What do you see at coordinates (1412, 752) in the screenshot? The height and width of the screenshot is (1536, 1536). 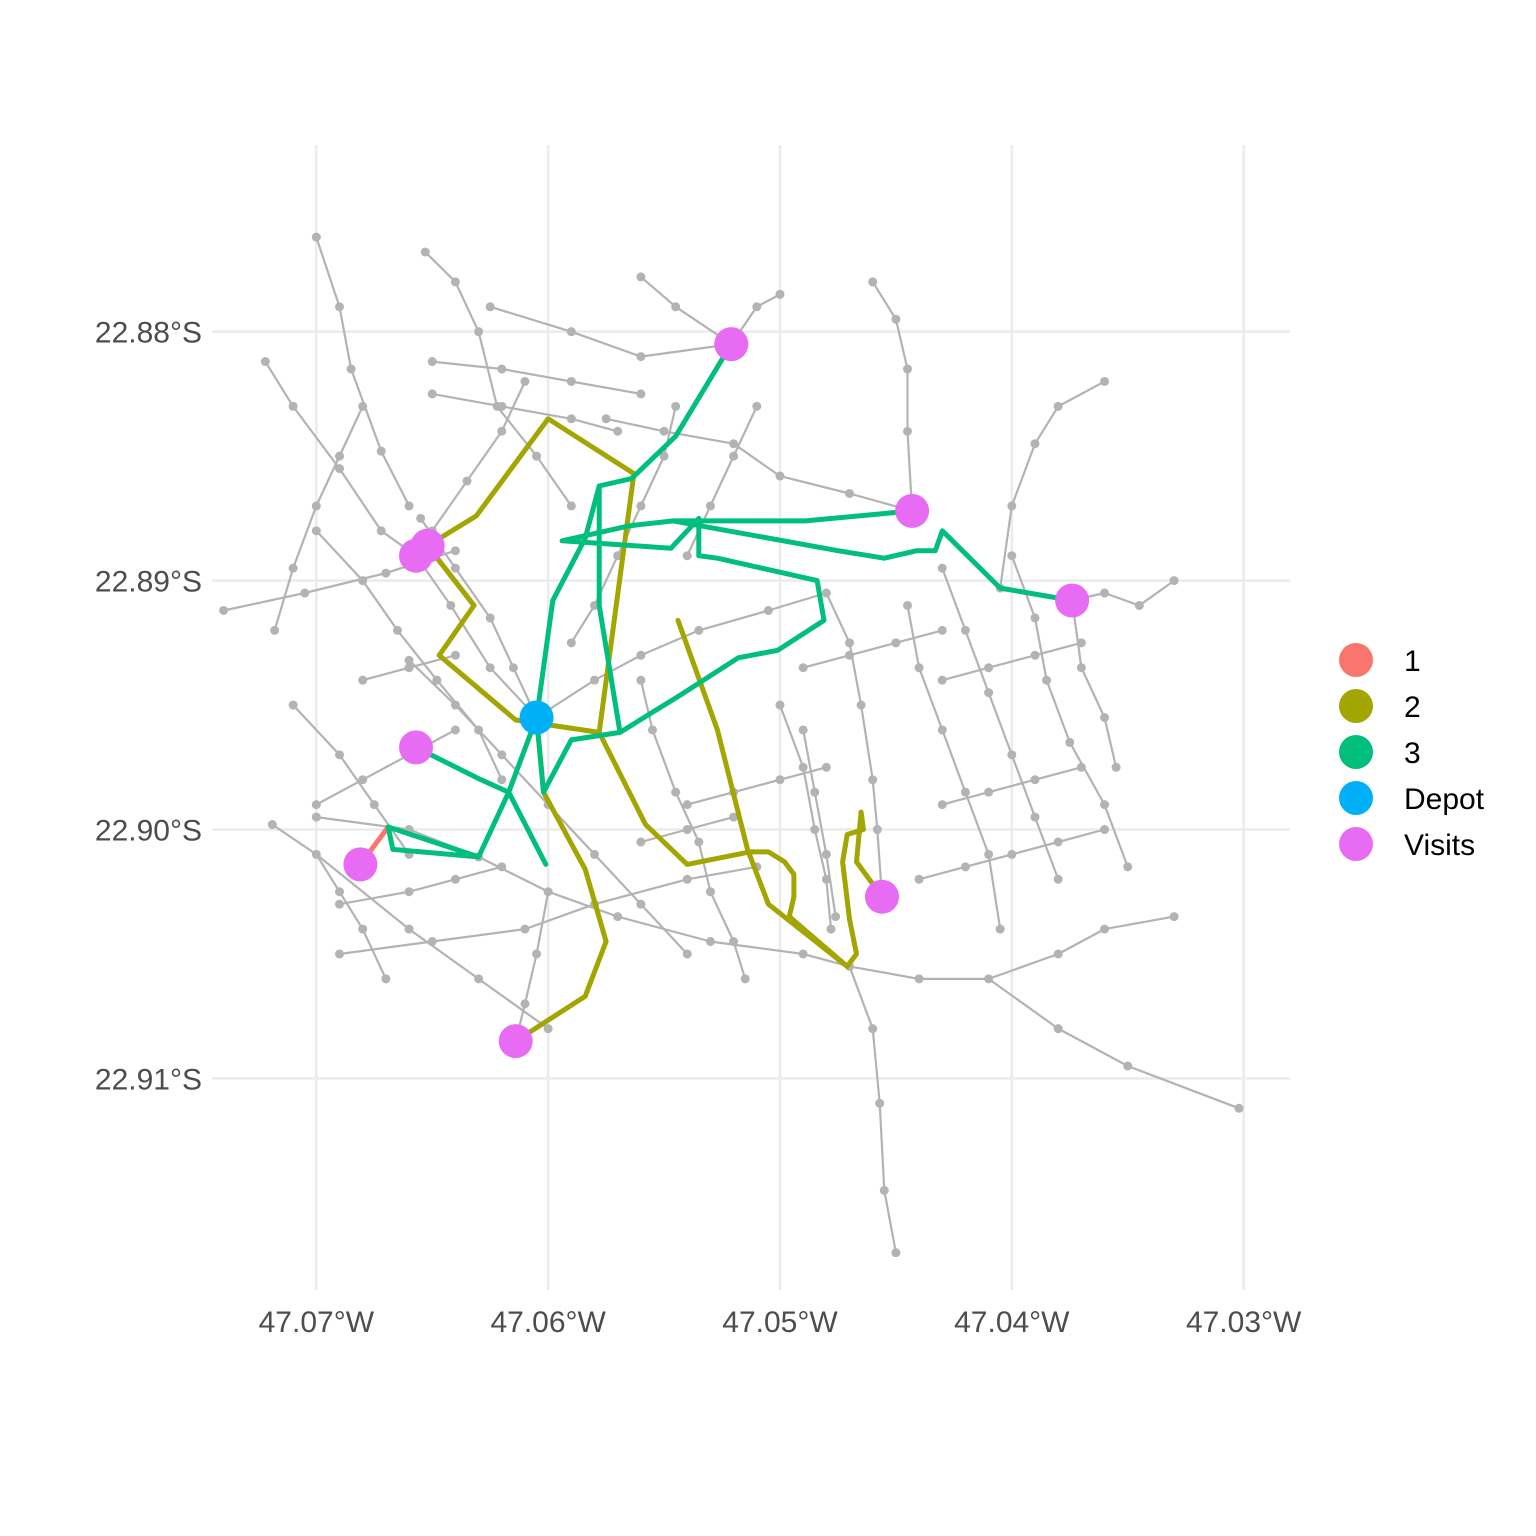 I see `legend: 1 2 3 Depot Visits` at bounding box center [1412, 752].